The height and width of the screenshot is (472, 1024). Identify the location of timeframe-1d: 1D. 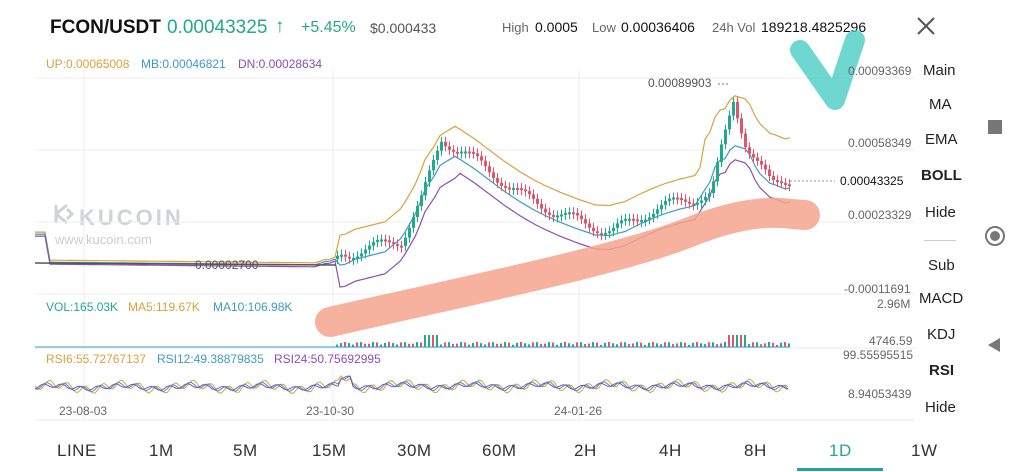
(840, 450).